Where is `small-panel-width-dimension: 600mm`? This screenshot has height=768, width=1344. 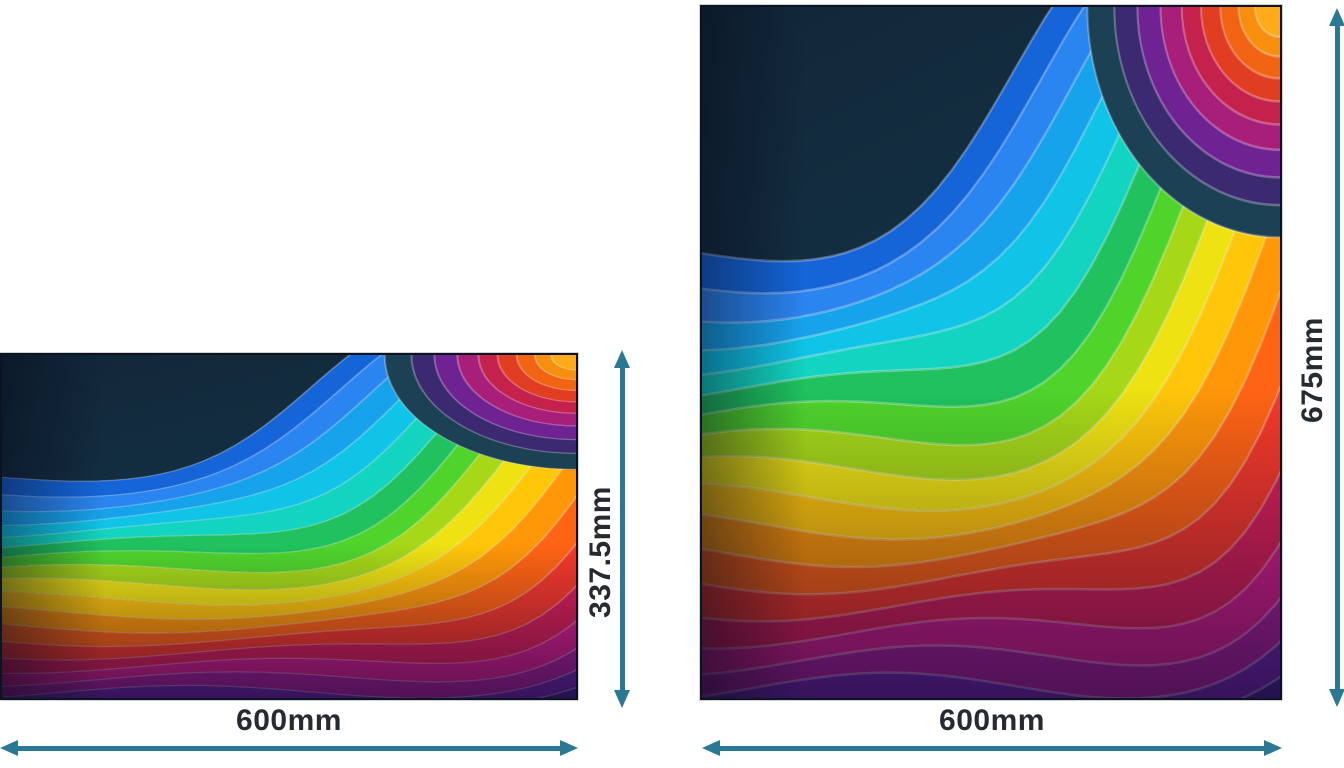 small-panel-width-dimension: 600mm is located at coordinates (289, 733).